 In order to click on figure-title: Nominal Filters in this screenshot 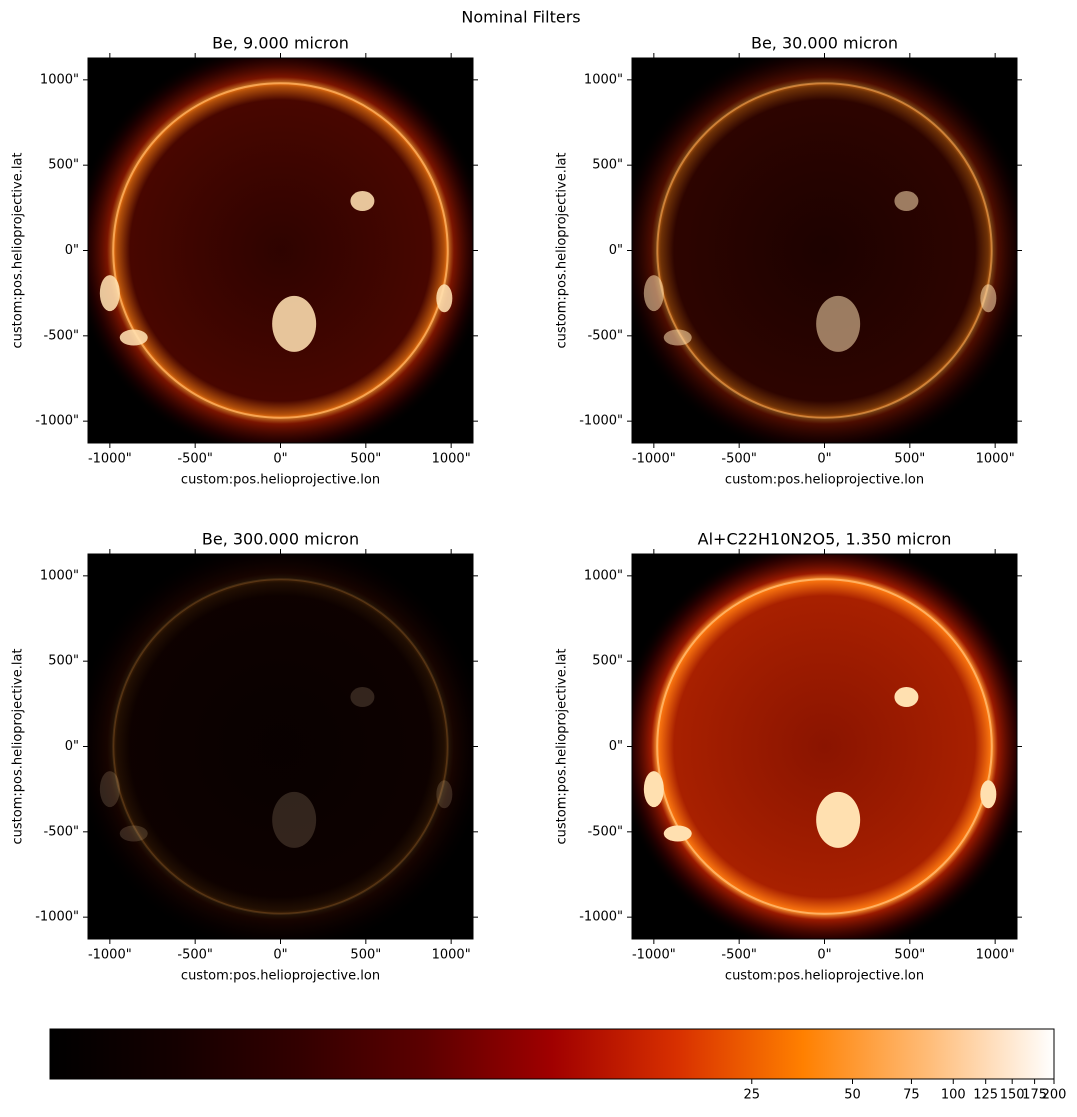, I will do `click(520, 17)`.